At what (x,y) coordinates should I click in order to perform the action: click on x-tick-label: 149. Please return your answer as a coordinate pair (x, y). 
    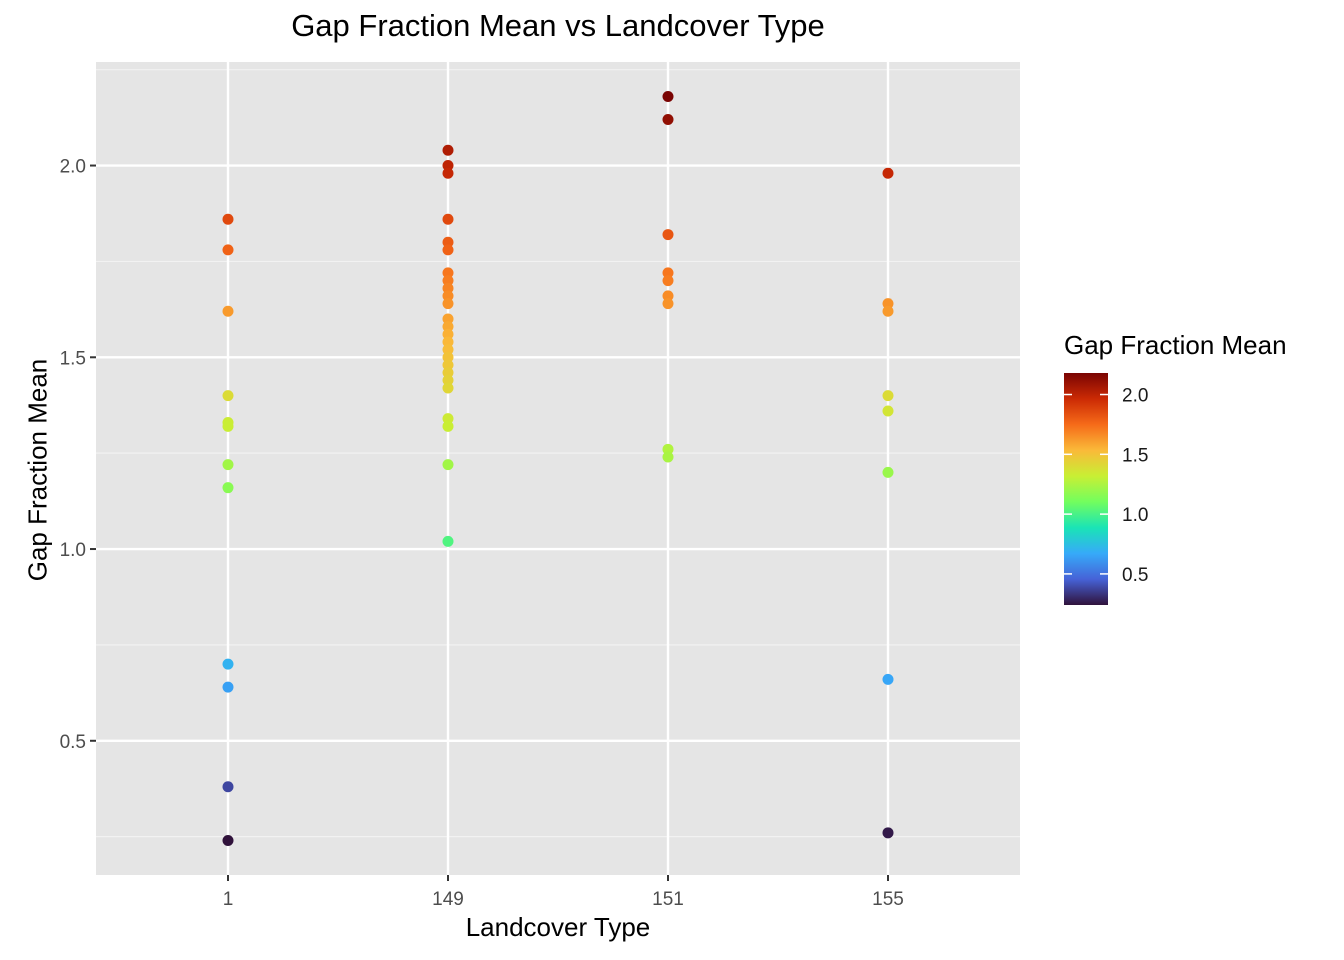
    Looking at the image, I should click on (448, 899).